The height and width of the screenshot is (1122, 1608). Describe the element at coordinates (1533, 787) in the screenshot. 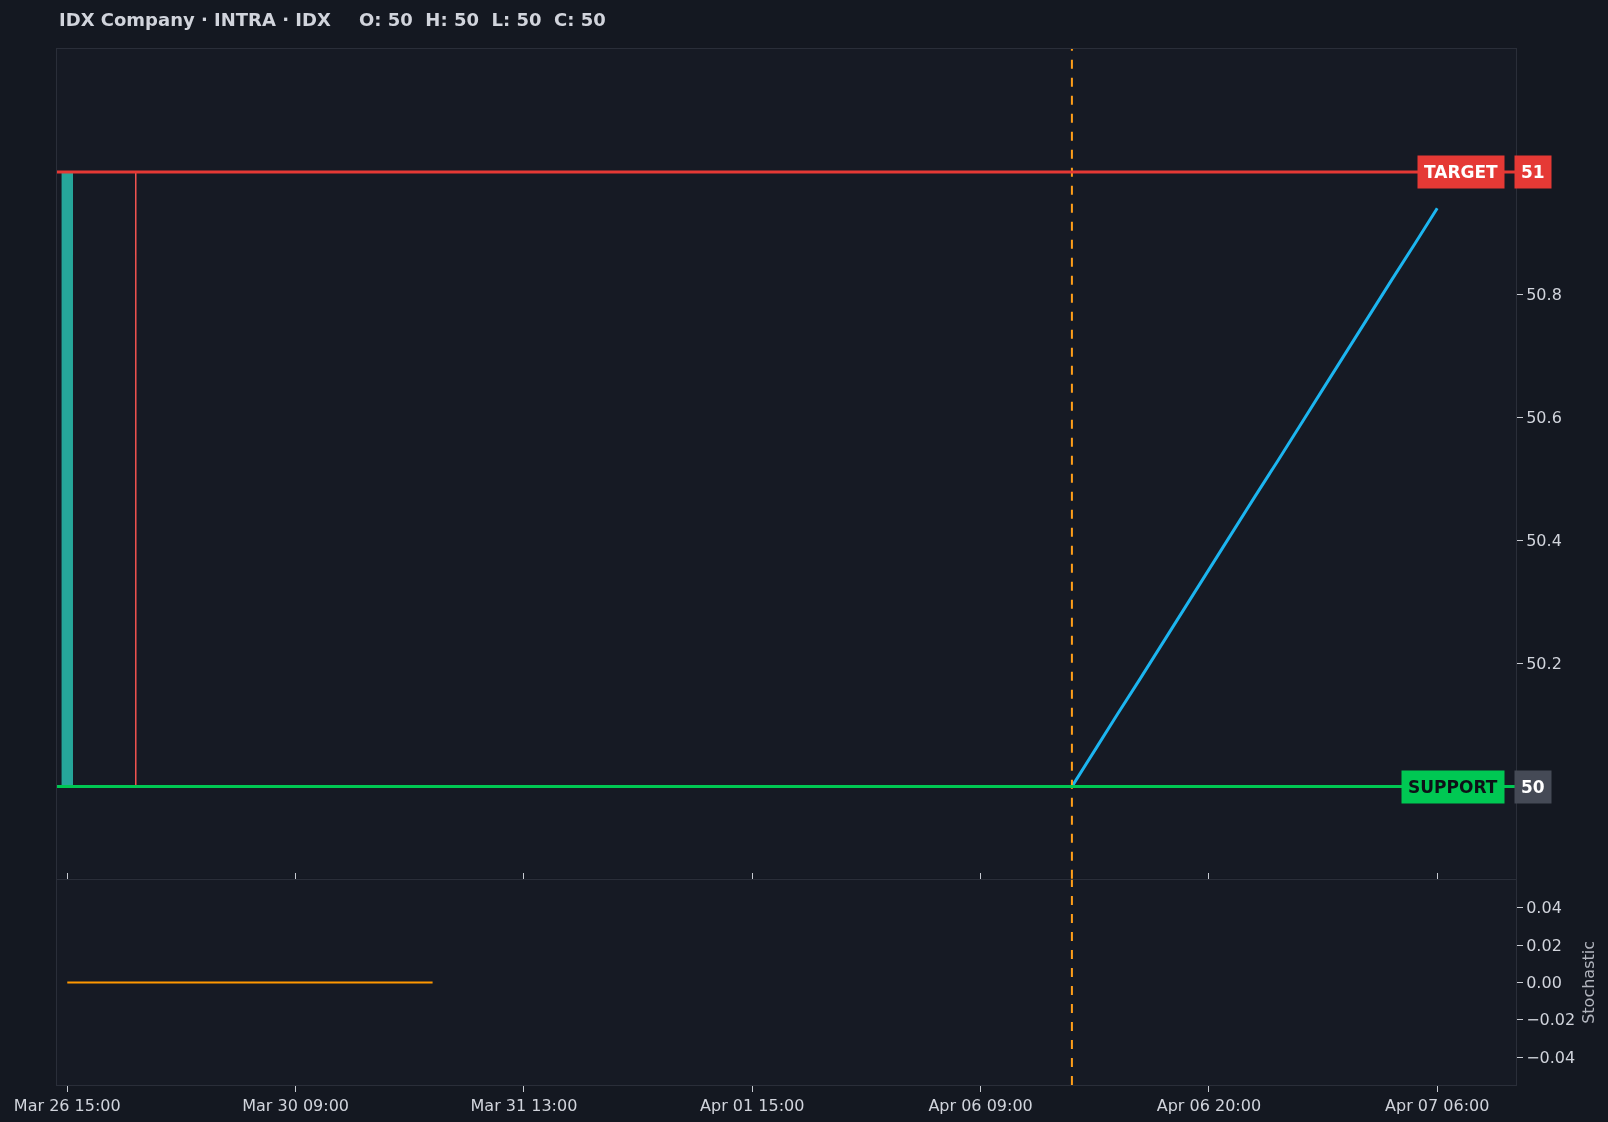

I see `annotation: 50` at that location.